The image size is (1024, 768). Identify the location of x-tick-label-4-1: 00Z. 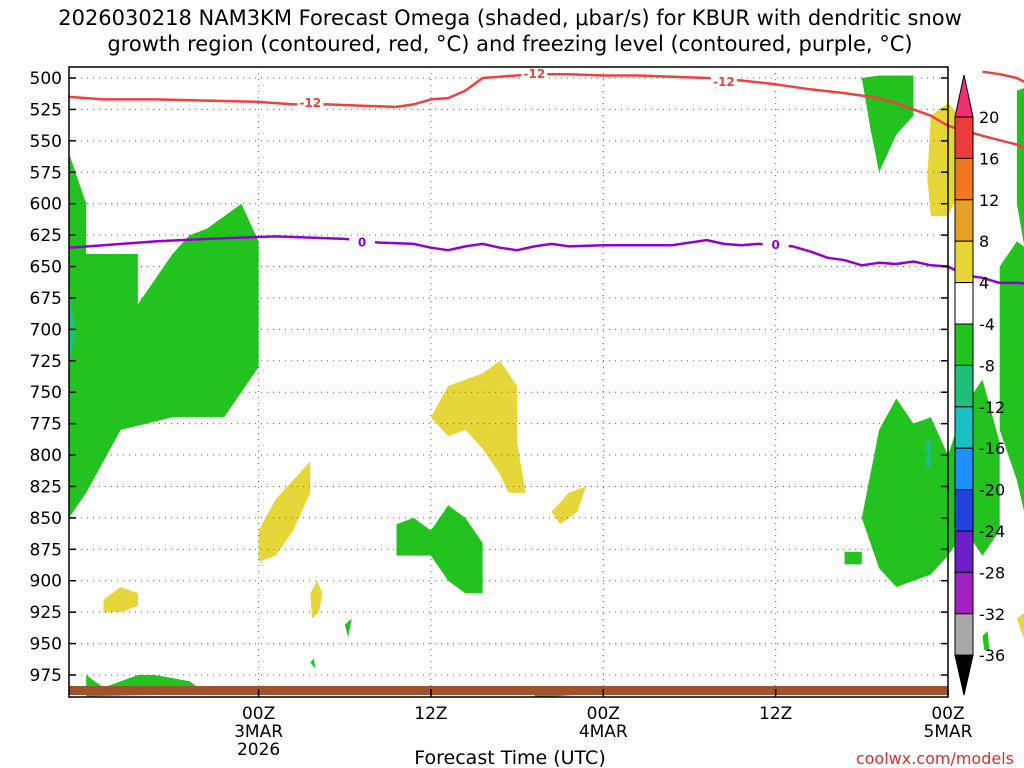
(947, 714).